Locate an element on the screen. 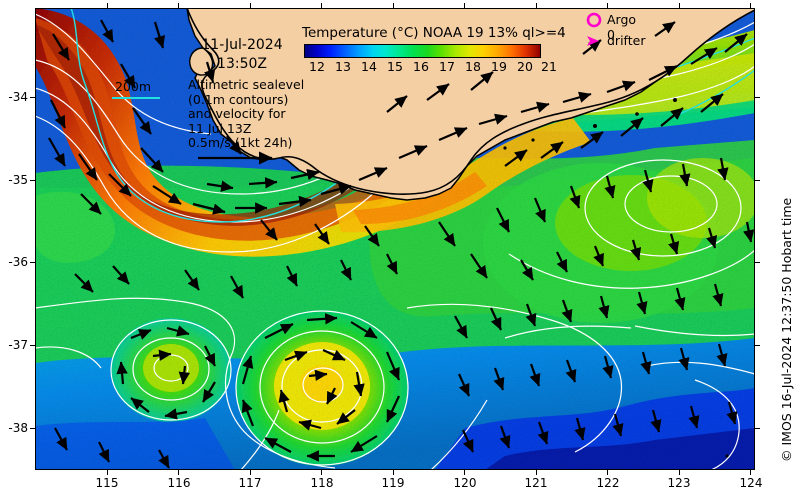 The width and height of the screenshot is (800, 500). drifter-legend-entry: drifter is located at coordinates (615, 42).